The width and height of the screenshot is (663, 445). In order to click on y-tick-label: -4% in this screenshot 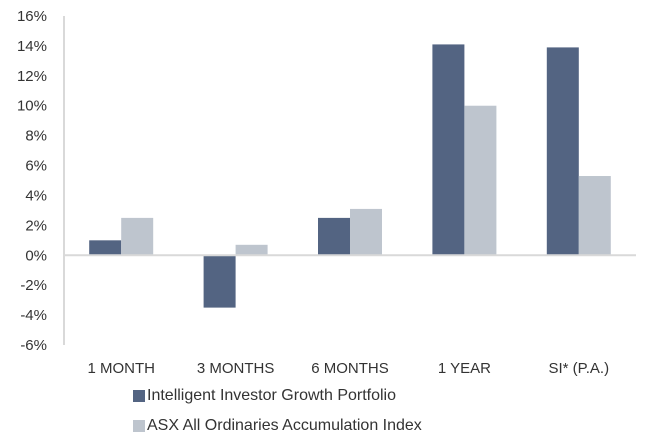, I will do `click(33, 315)`.